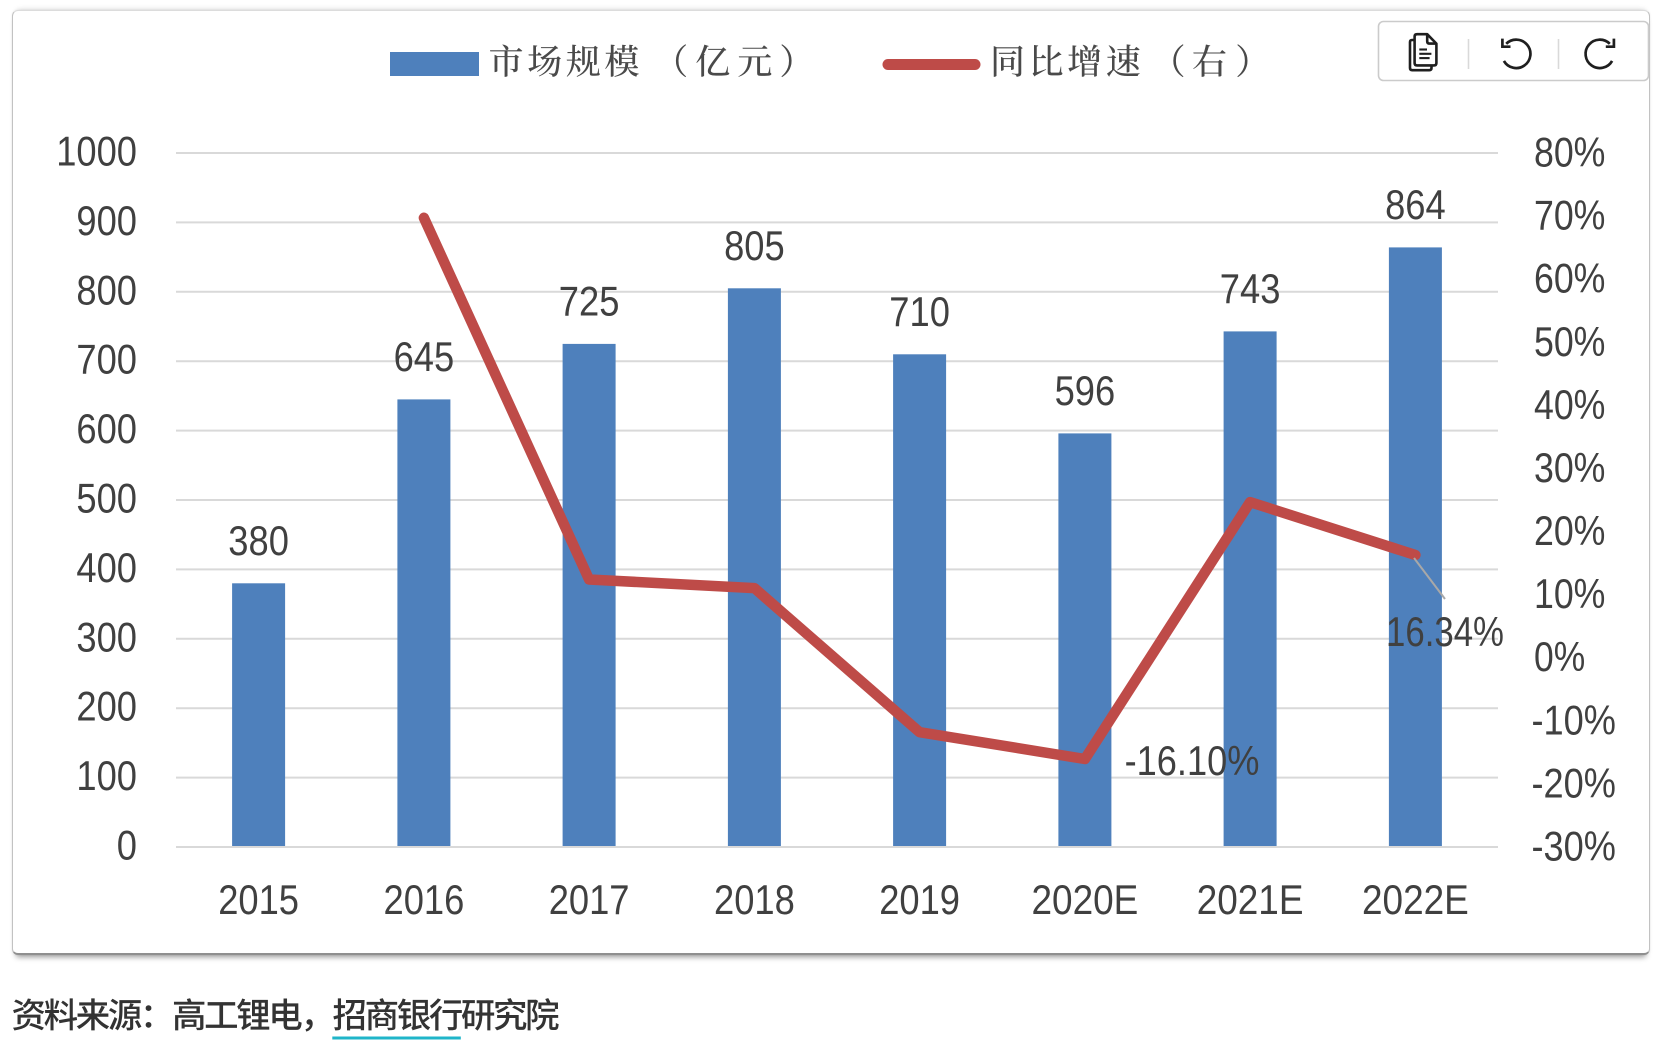 This screenshot has width=1670, height=1054. What do you see at coordinates (754, 245) in the screenshot?
I see `svg-text: 805` at bounding box center [754, 245].